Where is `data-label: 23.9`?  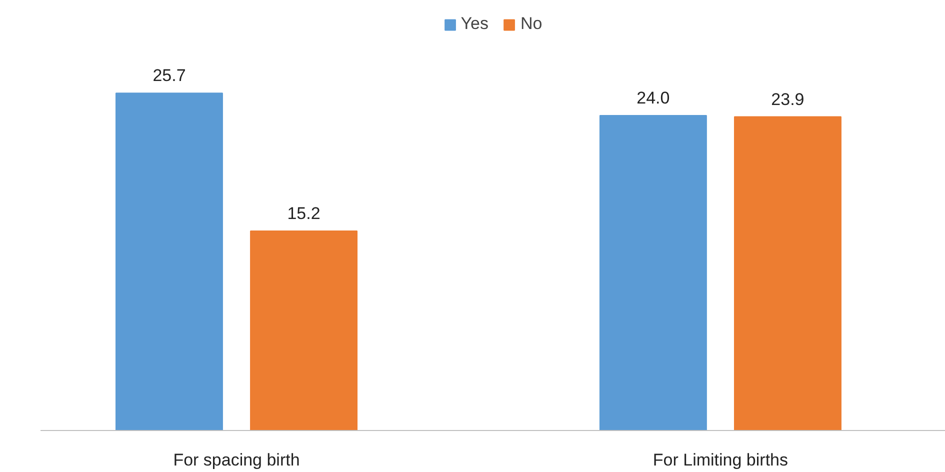 data-label: 23.9 is located at coordinates (787, 99).